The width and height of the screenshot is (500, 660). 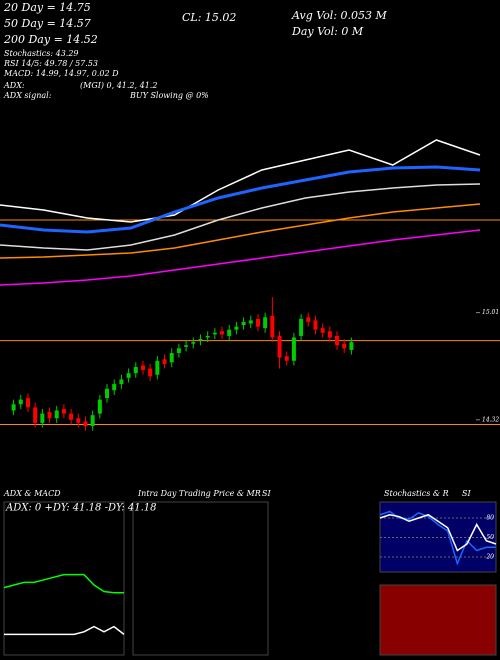 What do you see at coordinates (50, 39) in the screenshot?
I see `label: 200 Day = 14.52` at bounding box center [50, 39].